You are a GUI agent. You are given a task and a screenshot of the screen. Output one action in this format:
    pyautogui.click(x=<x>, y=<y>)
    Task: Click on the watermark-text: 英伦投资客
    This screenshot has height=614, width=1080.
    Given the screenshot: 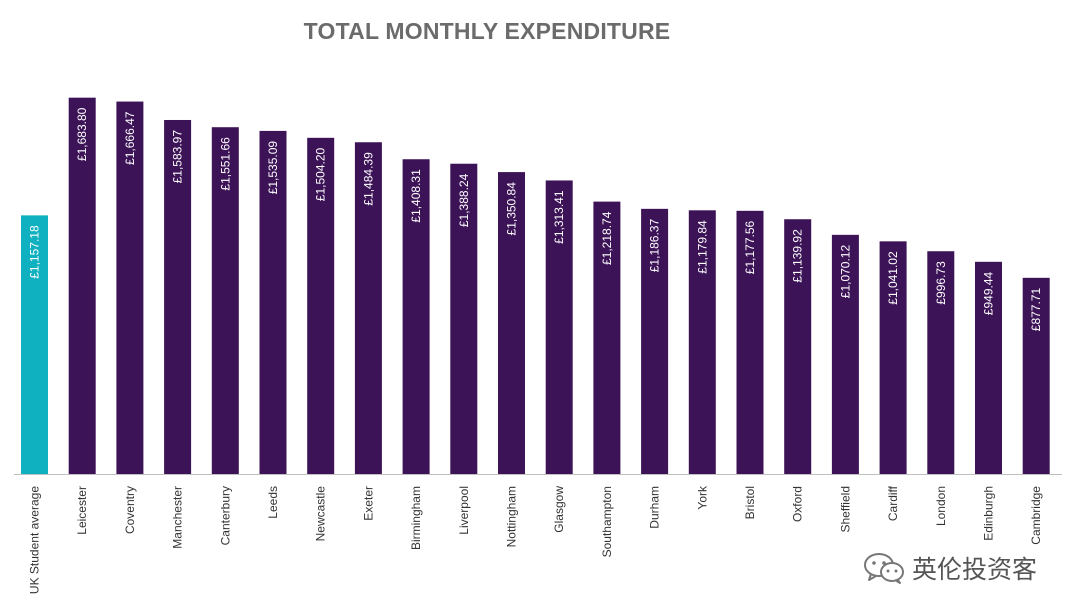 What is the action you would take?
    pyautogui.click(x=975, y=569)
    